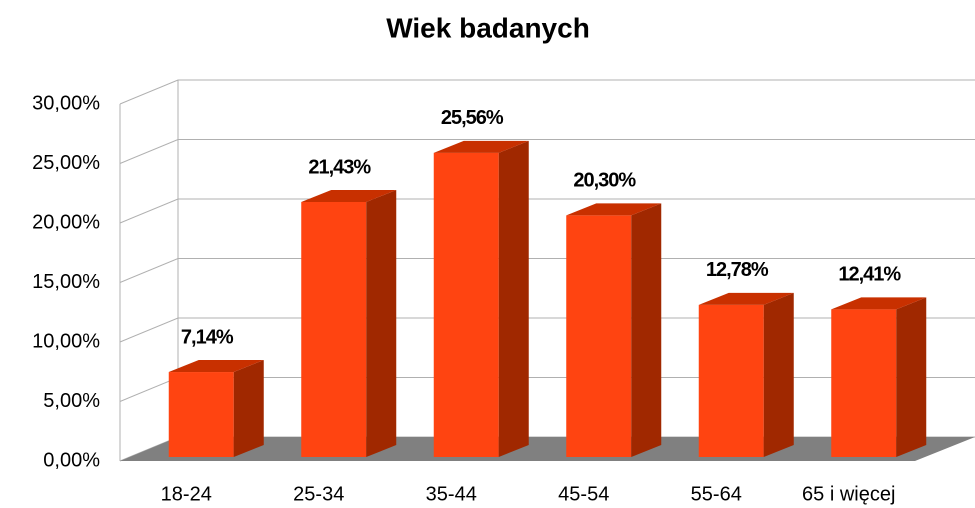 This screenshot has height=508, width=975. What do you see at coordinates (451, 494) in the screenshot?
I see `x-tick-label: 35-44` at bounding box center [451, 494].